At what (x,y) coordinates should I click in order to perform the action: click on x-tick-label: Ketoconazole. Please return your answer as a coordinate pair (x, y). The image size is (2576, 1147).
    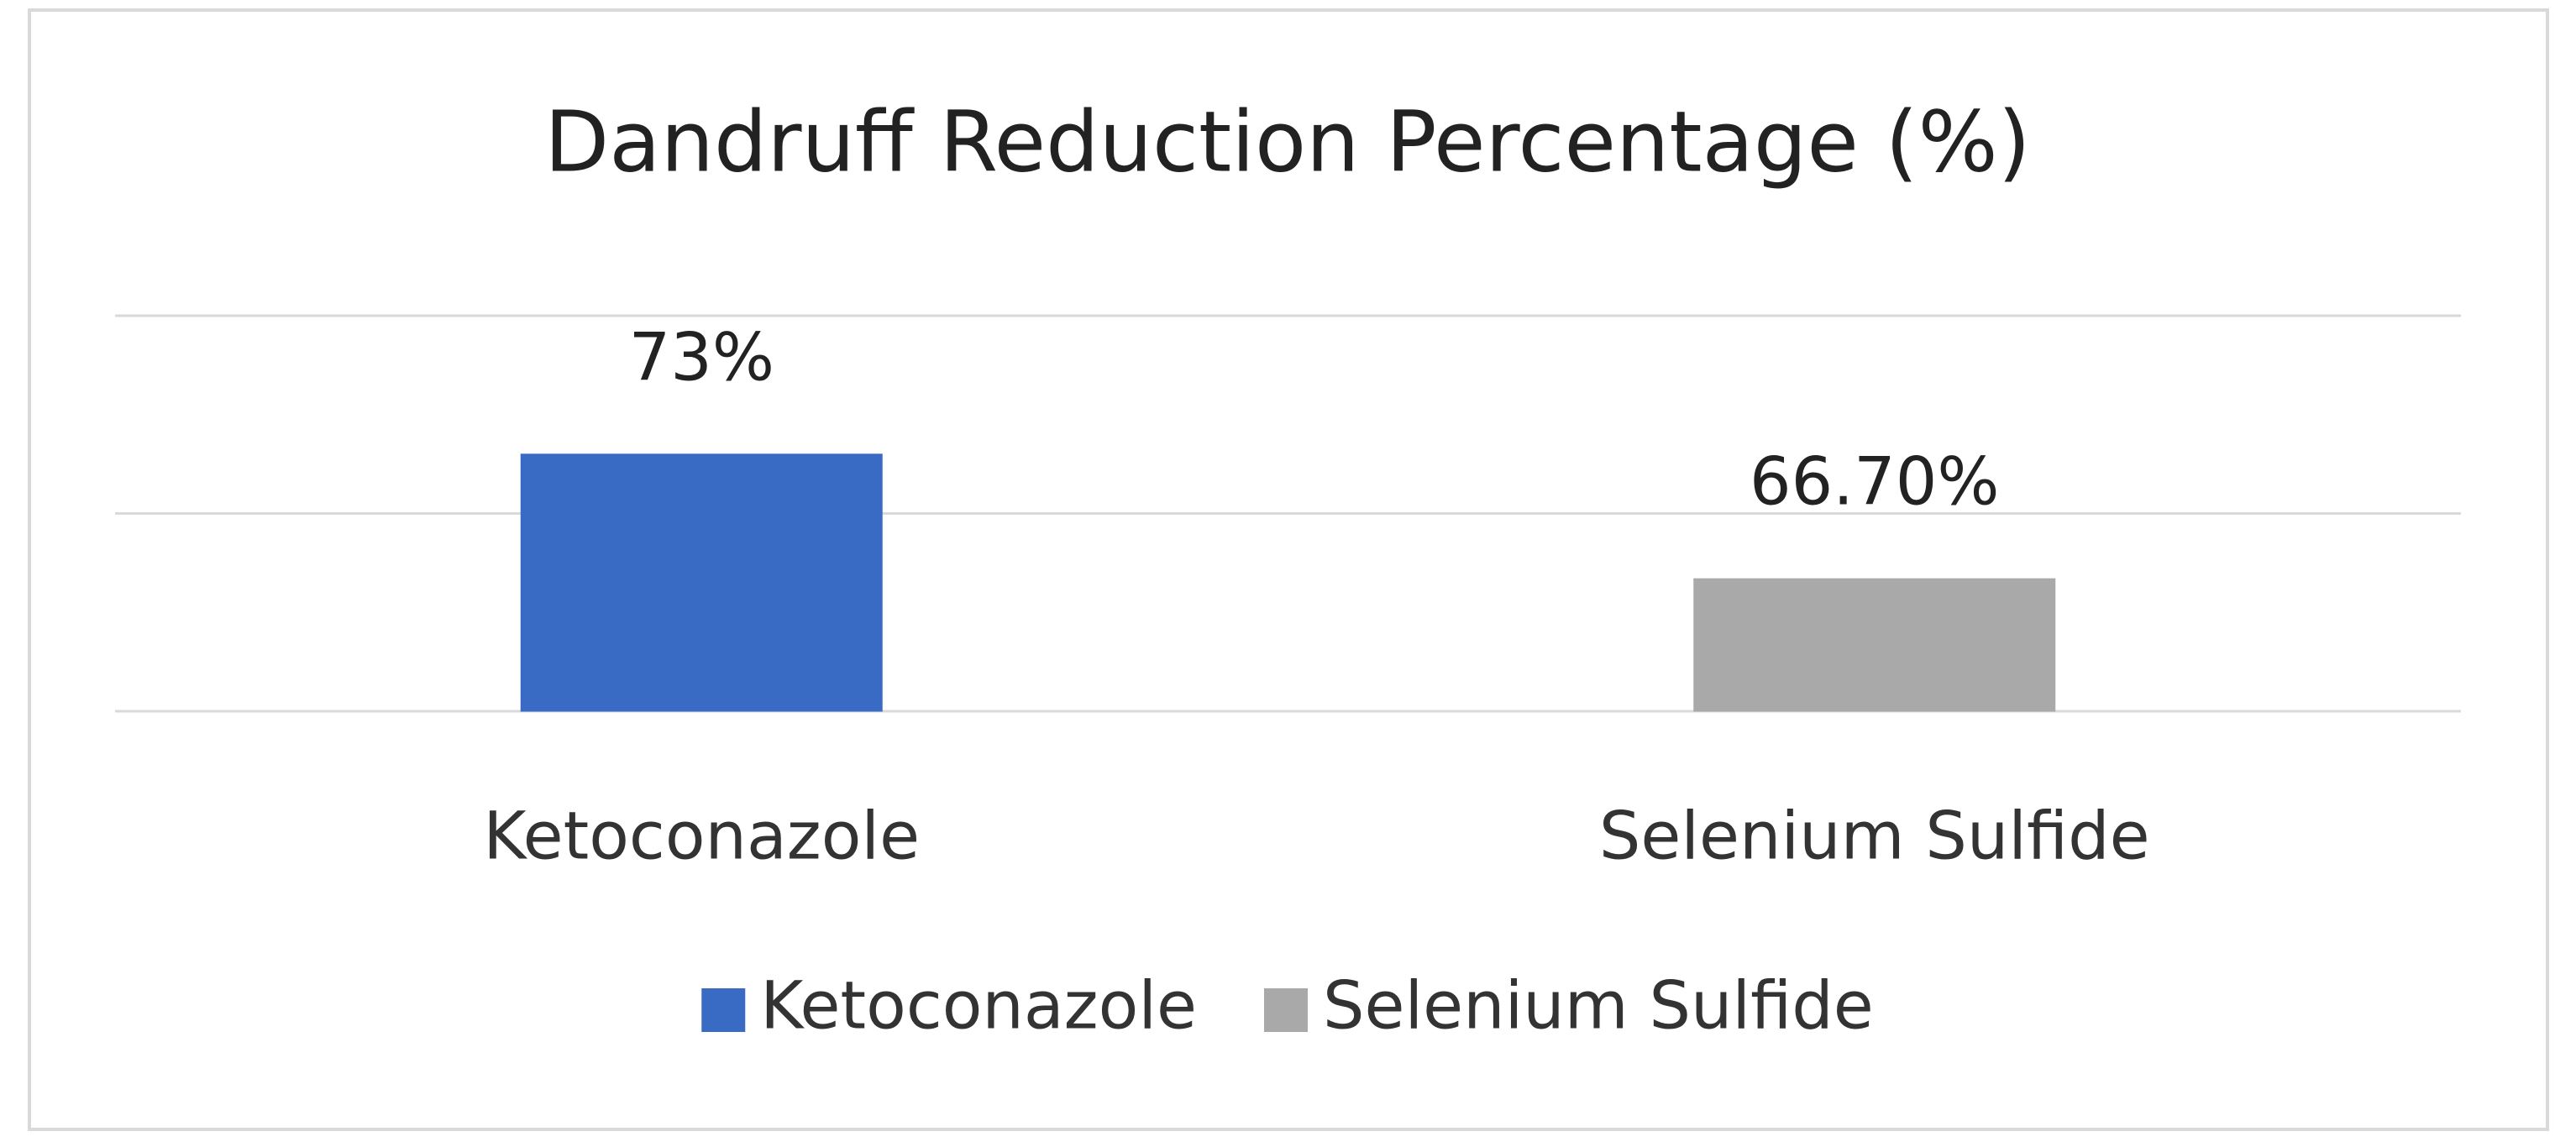
    Looking at the image, I should click on (701, 836).